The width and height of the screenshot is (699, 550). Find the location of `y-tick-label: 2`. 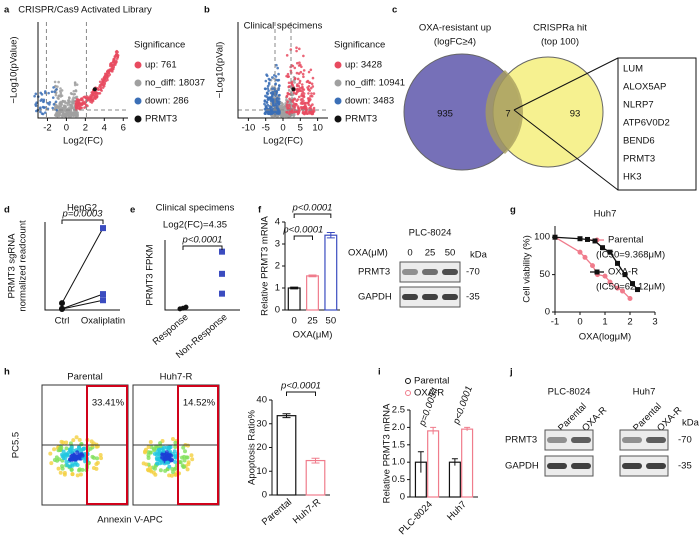

y-tick-label: 2 is located at coordinates (277, 266).